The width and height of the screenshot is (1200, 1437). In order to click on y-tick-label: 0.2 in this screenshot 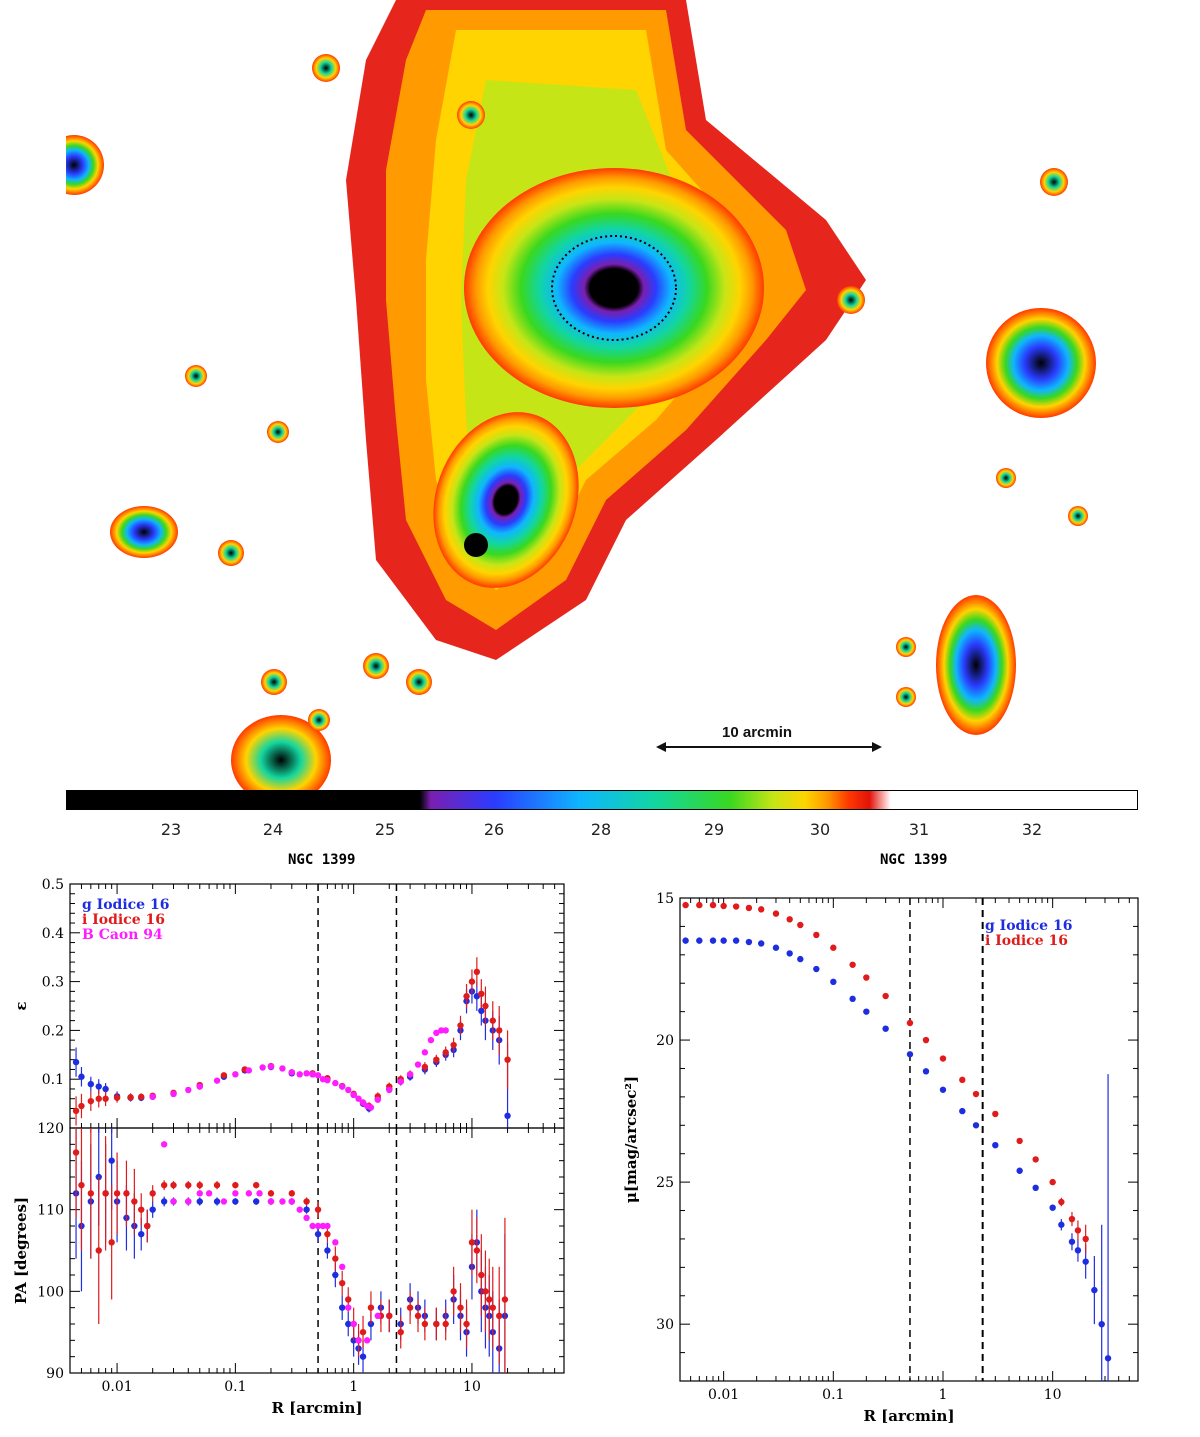, I will do `click(53, 1031)`.